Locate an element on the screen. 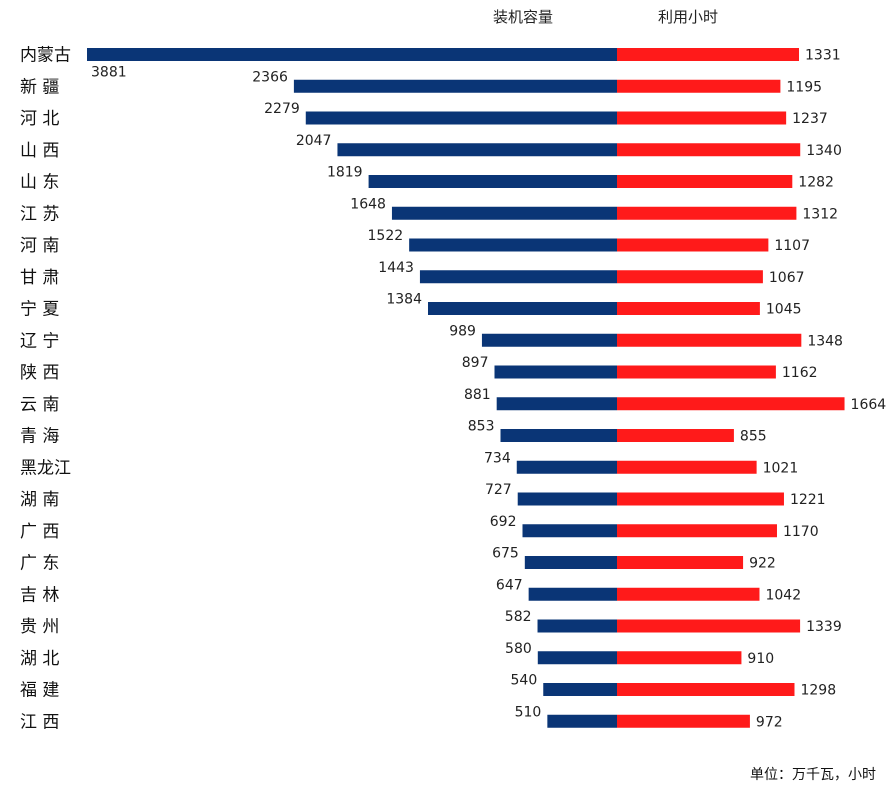  category-label: 广 西 is located at coordinates (39, 532).